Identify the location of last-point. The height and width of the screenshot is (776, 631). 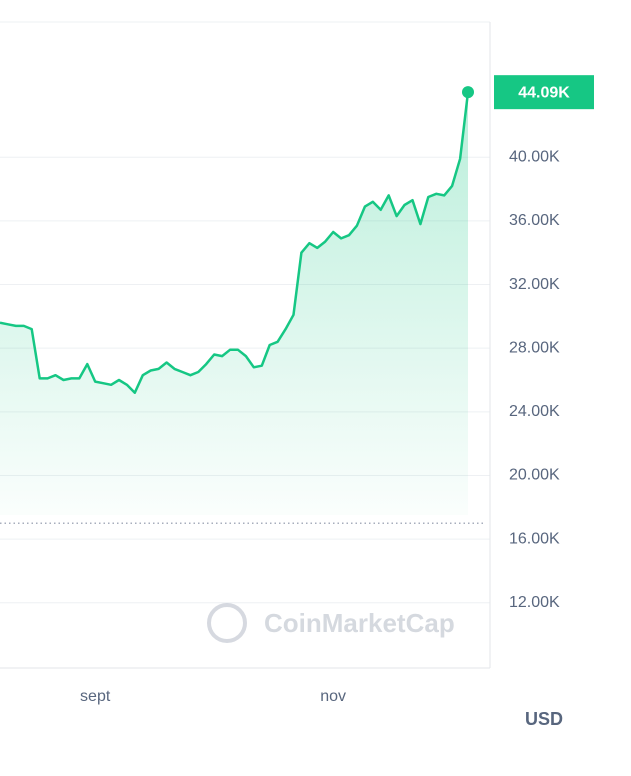
(468, 92).